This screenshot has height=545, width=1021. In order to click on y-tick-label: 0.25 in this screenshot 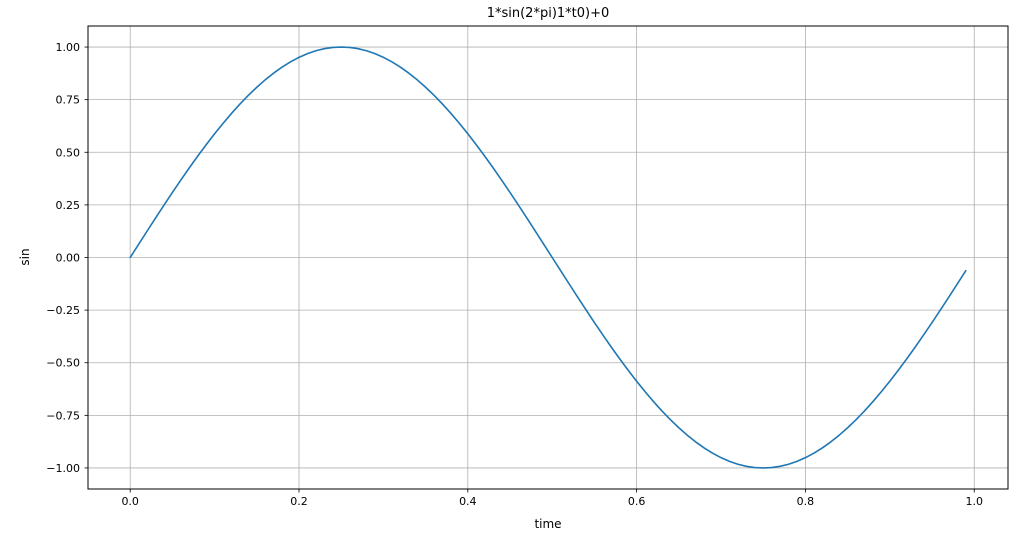, I will do `click(68, 205)`.